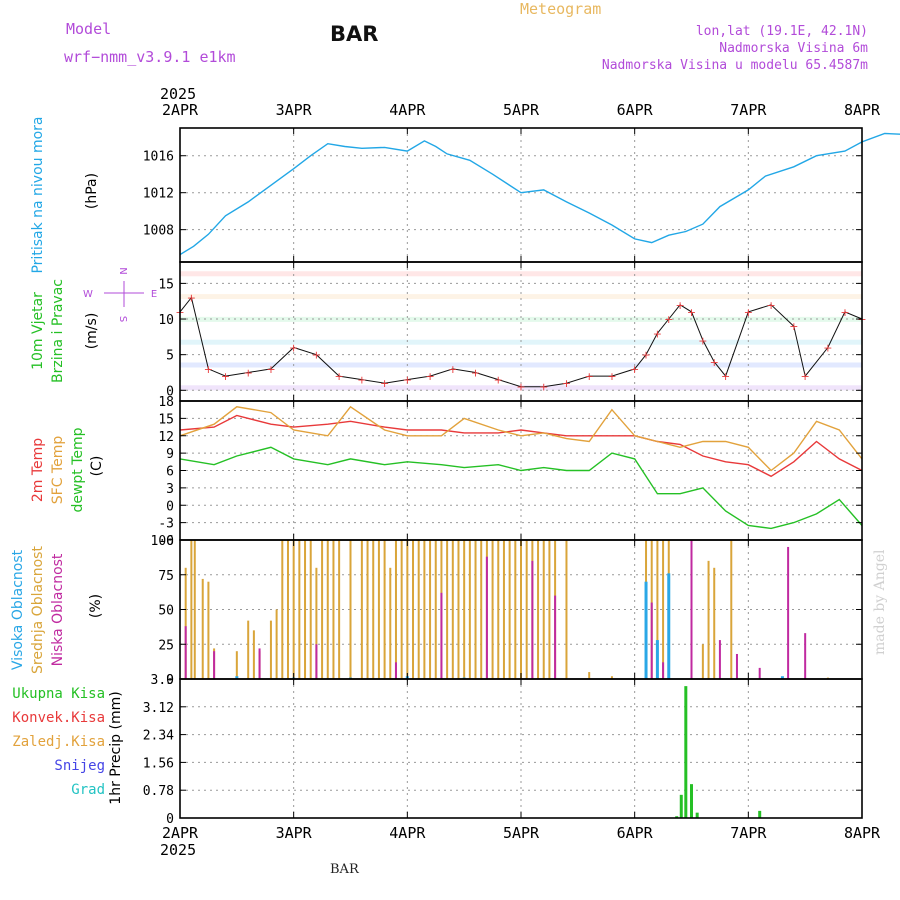 This screenshot has width=900, height=900. Describe the element at coordinates (407, 833) in the screenshot. I see `xtick-label-bottom: 4APR` at that location.